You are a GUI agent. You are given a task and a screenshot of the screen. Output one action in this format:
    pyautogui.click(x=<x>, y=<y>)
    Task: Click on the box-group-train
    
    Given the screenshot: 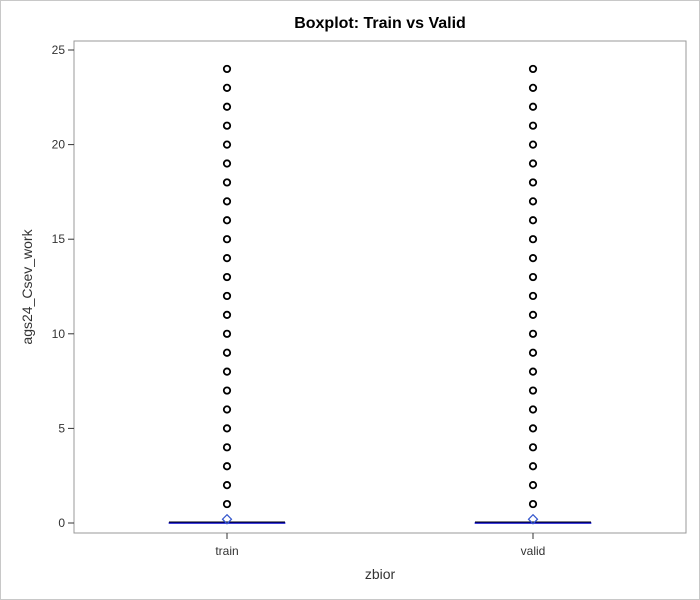 What is the action you would take?
    pyautogui.click(x=227, y=294)
    